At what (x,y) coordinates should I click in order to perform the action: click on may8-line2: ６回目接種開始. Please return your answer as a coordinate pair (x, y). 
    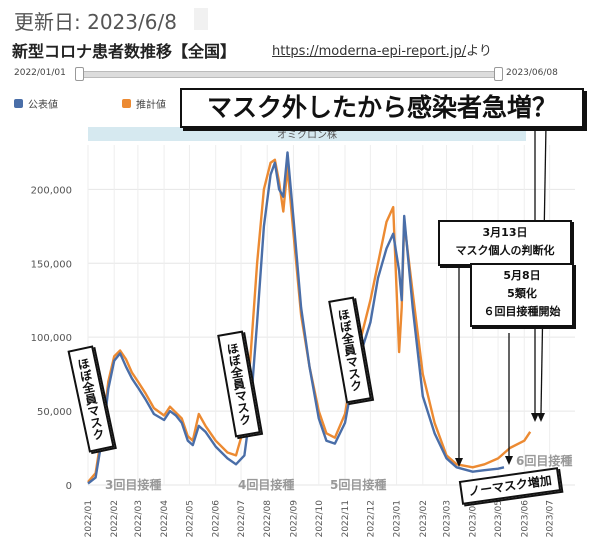
    Looking at the image, I should click on (522, 311).